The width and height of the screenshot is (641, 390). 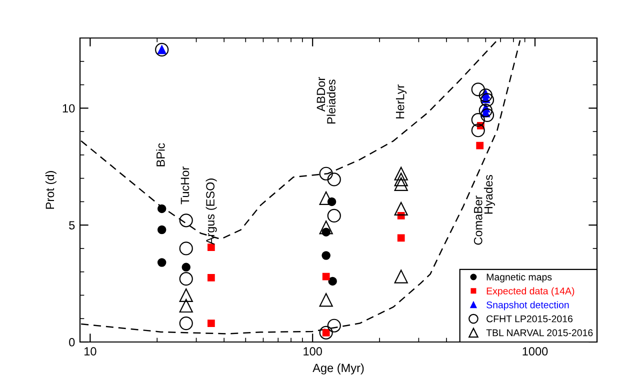 I want to click on annotation: ComaBer, so click(x=478, y=220).